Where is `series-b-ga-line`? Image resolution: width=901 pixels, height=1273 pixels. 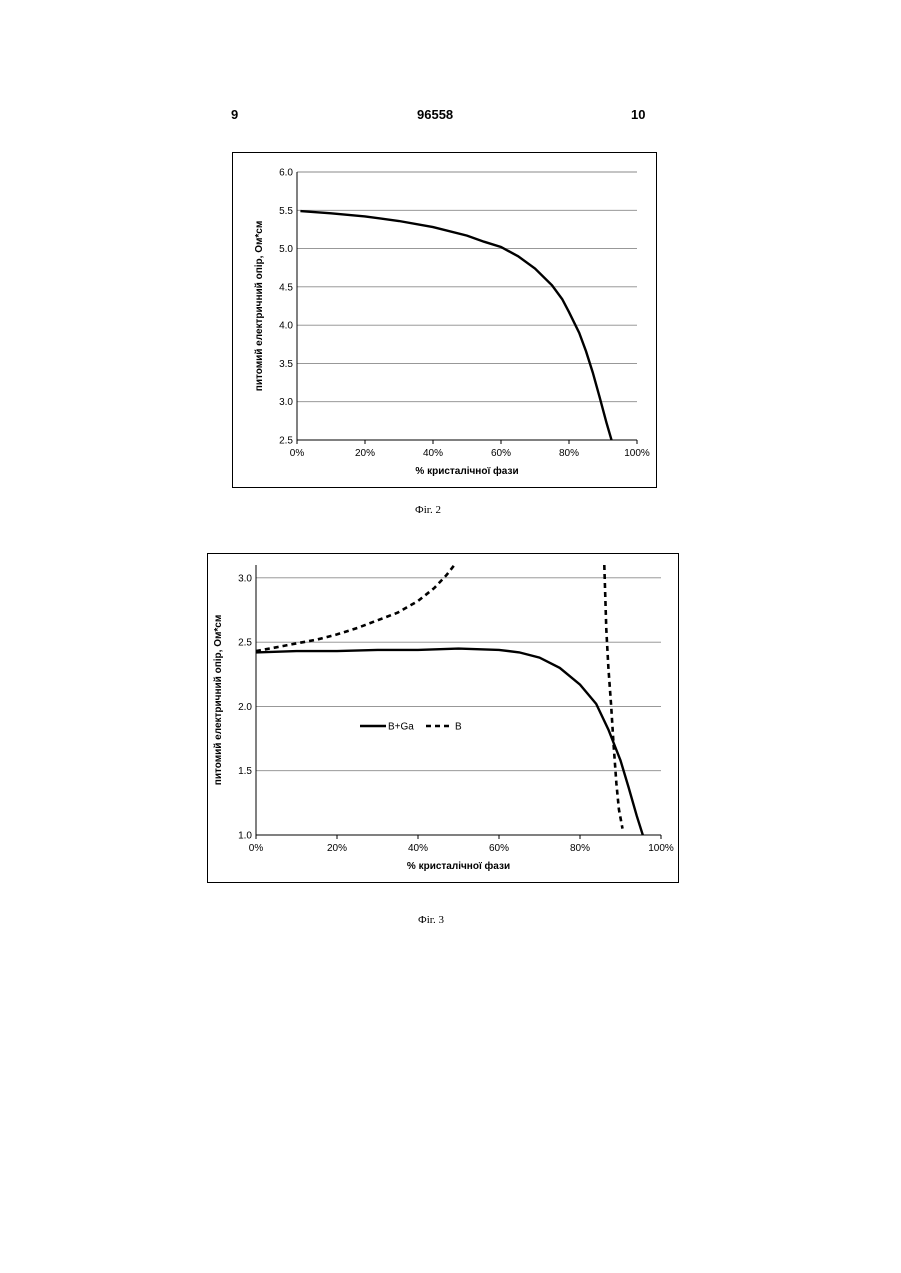 series-b-ga-line is located at coordinates (449, 742).